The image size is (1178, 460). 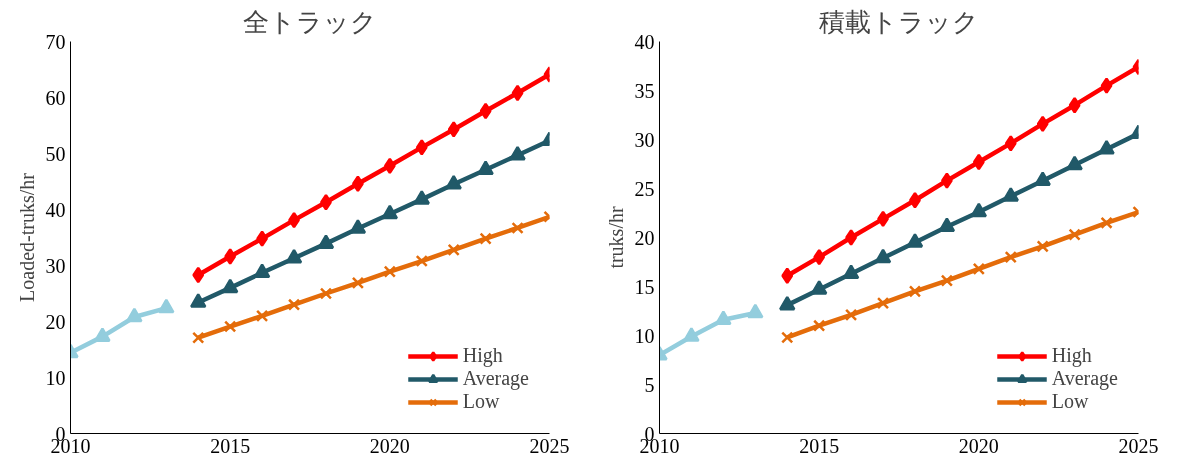 I want to click on chart-title: 積載トラック, so click(x=899, y=22).